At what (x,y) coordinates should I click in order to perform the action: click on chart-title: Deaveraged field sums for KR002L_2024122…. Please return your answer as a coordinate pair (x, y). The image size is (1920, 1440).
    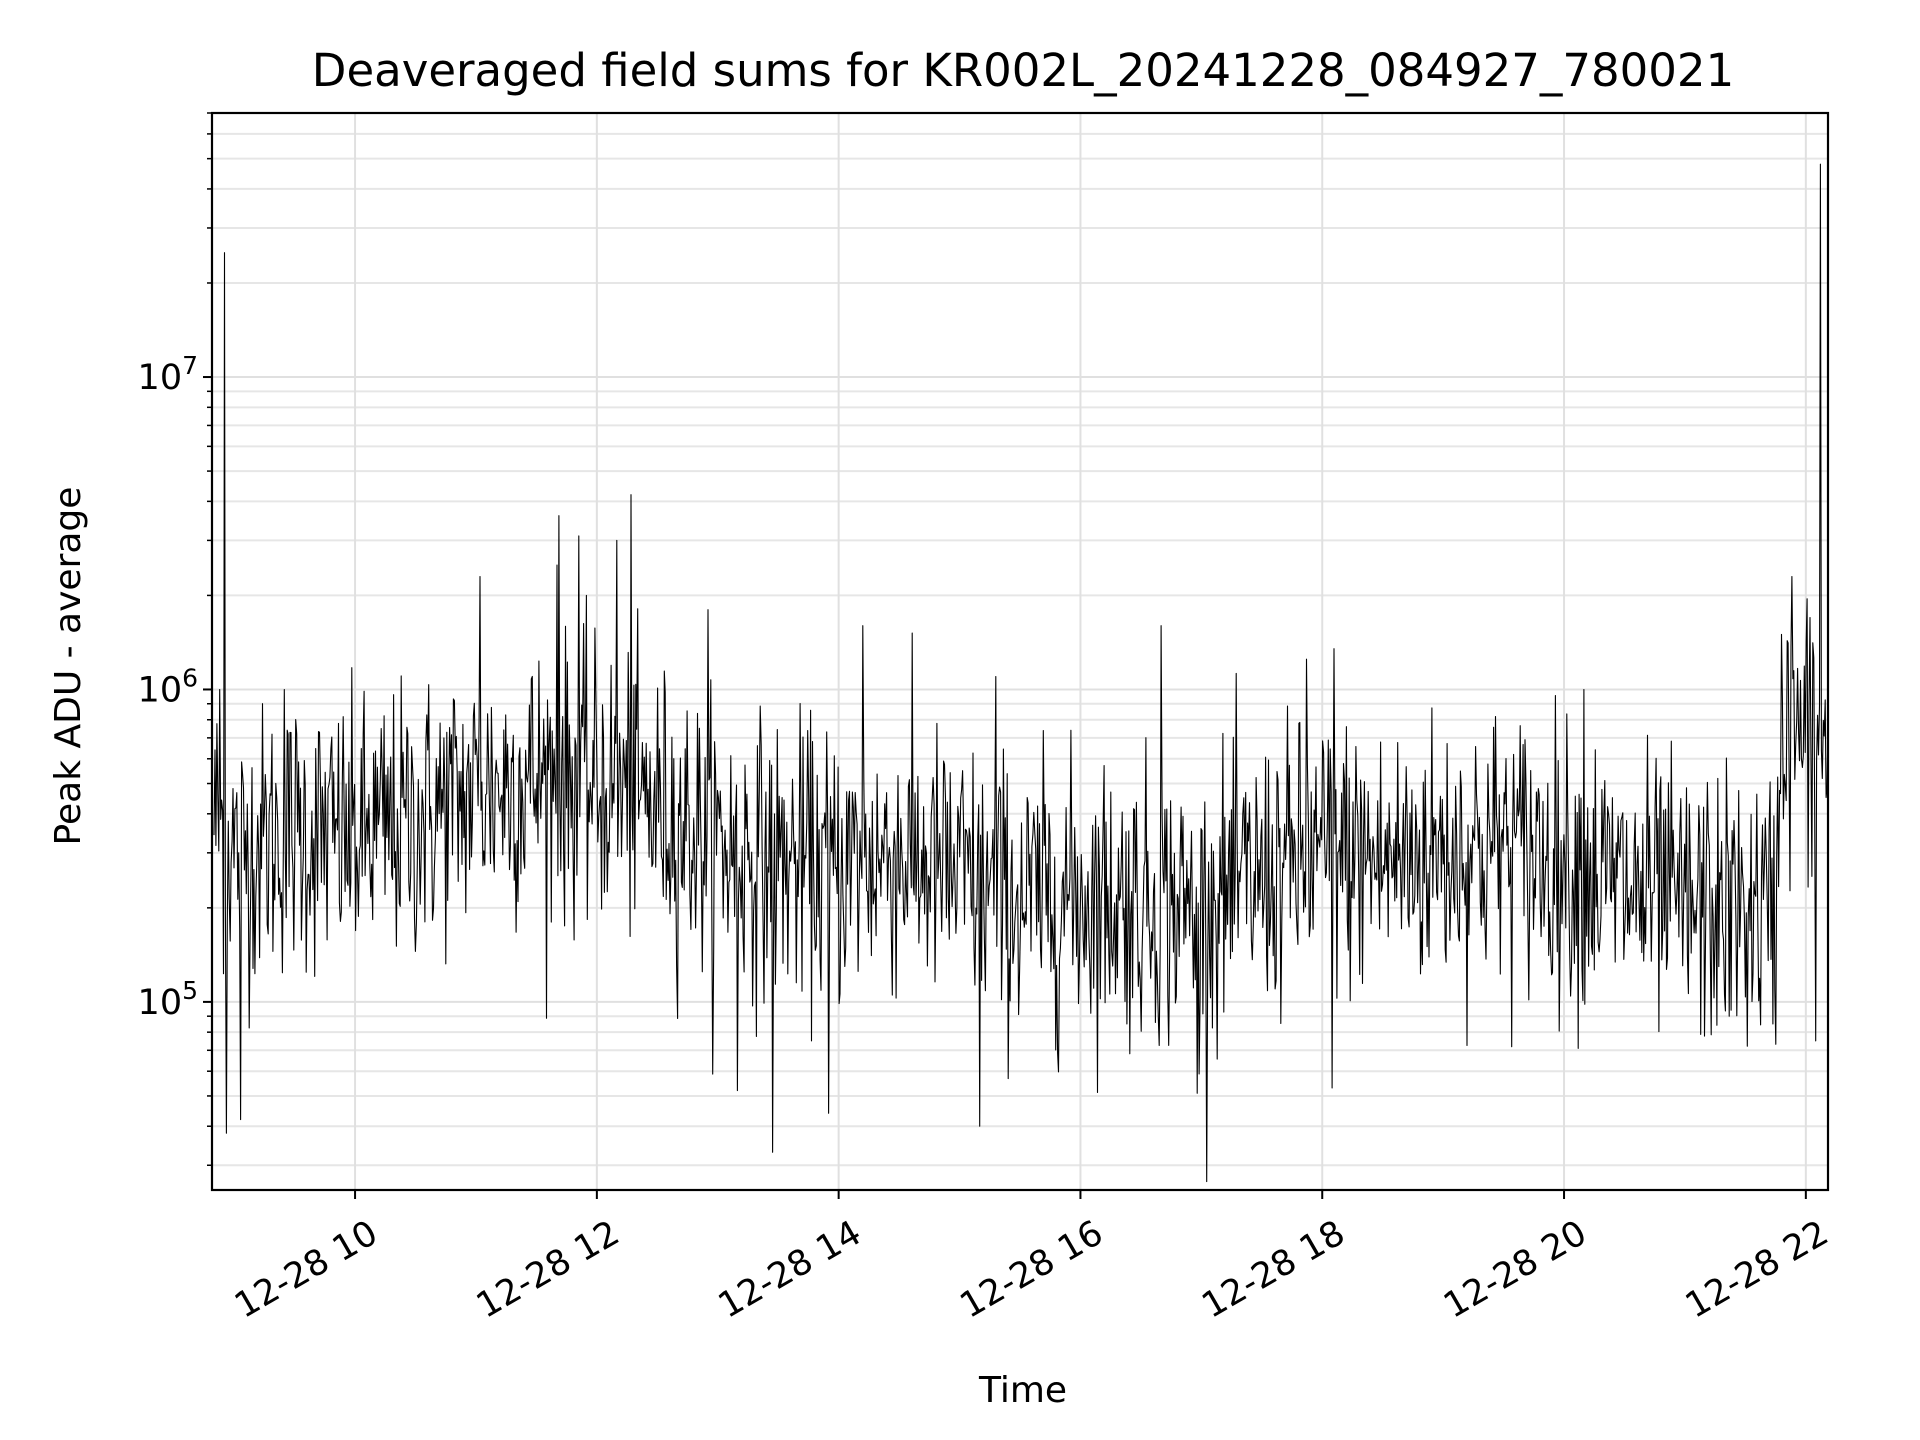
    Looking at the image, I should click on (1023, 70).